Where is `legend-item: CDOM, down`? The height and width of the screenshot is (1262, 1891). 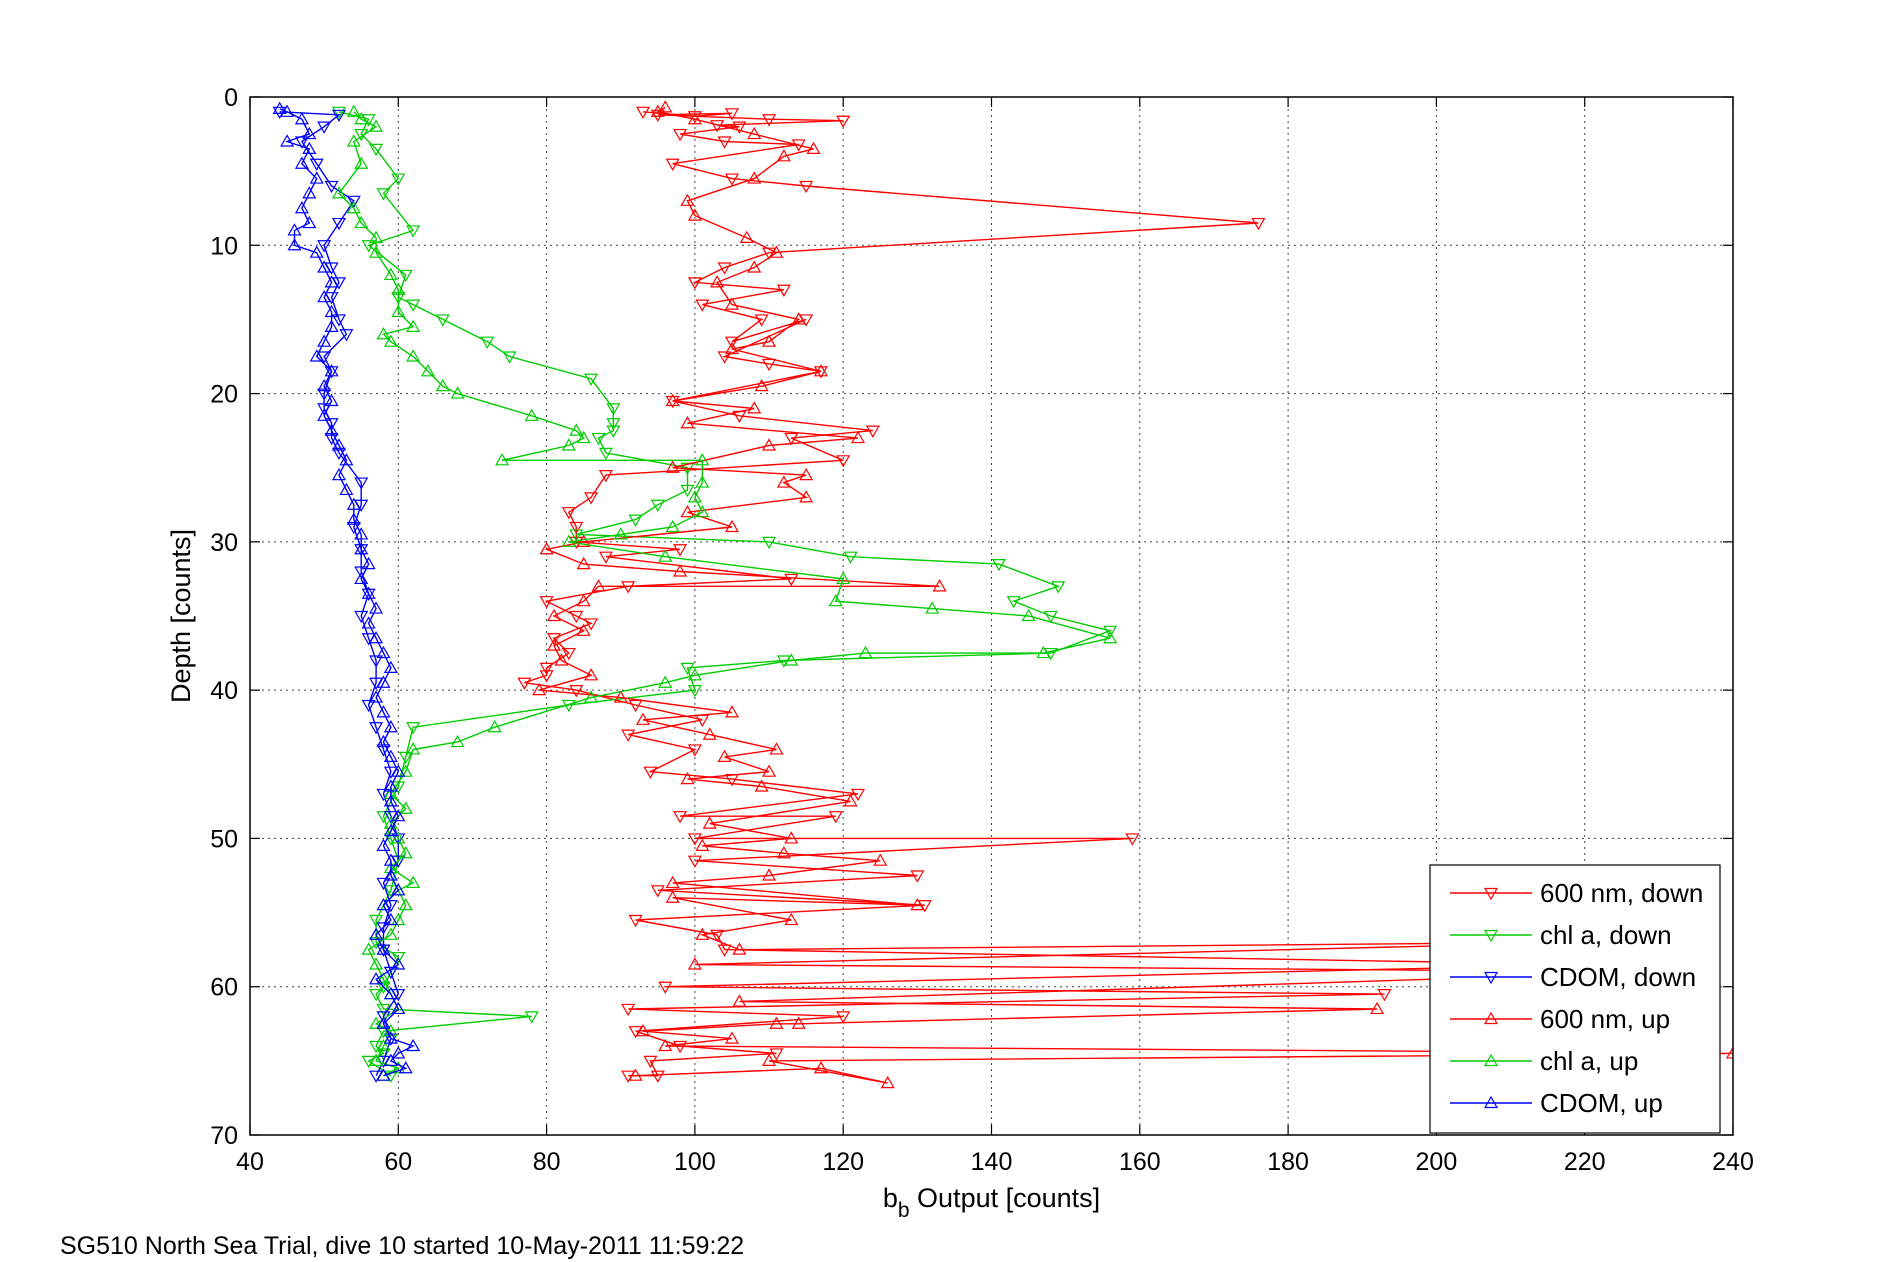 legend-item: CDOM, down is located at coordinates (1573, 977).